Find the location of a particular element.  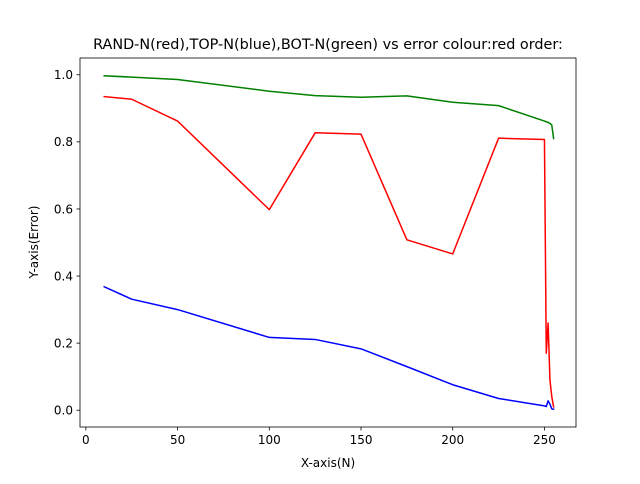

x-tick-label-3: 150 is located at coordinates (361, 440).